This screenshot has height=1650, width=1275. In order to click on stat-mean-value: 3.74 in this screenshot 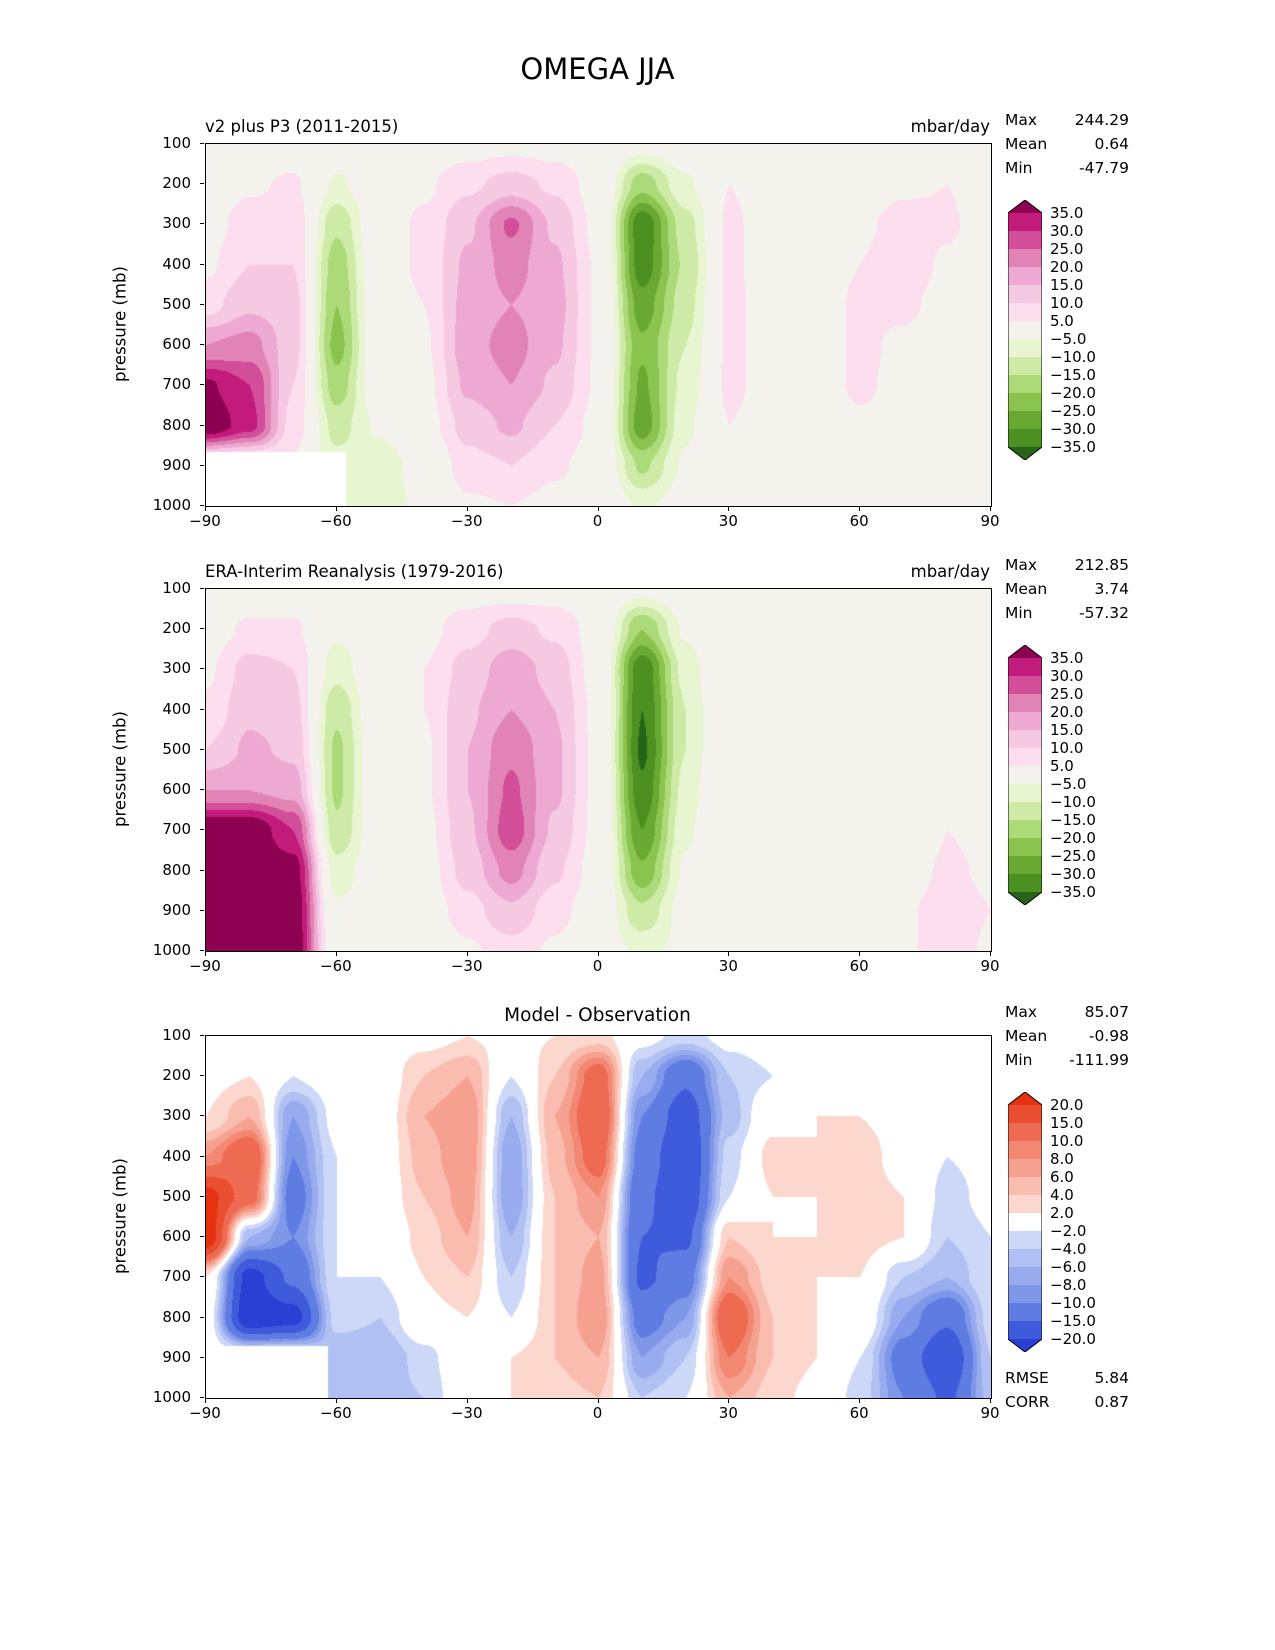, I will do `click(1111, 589)`.